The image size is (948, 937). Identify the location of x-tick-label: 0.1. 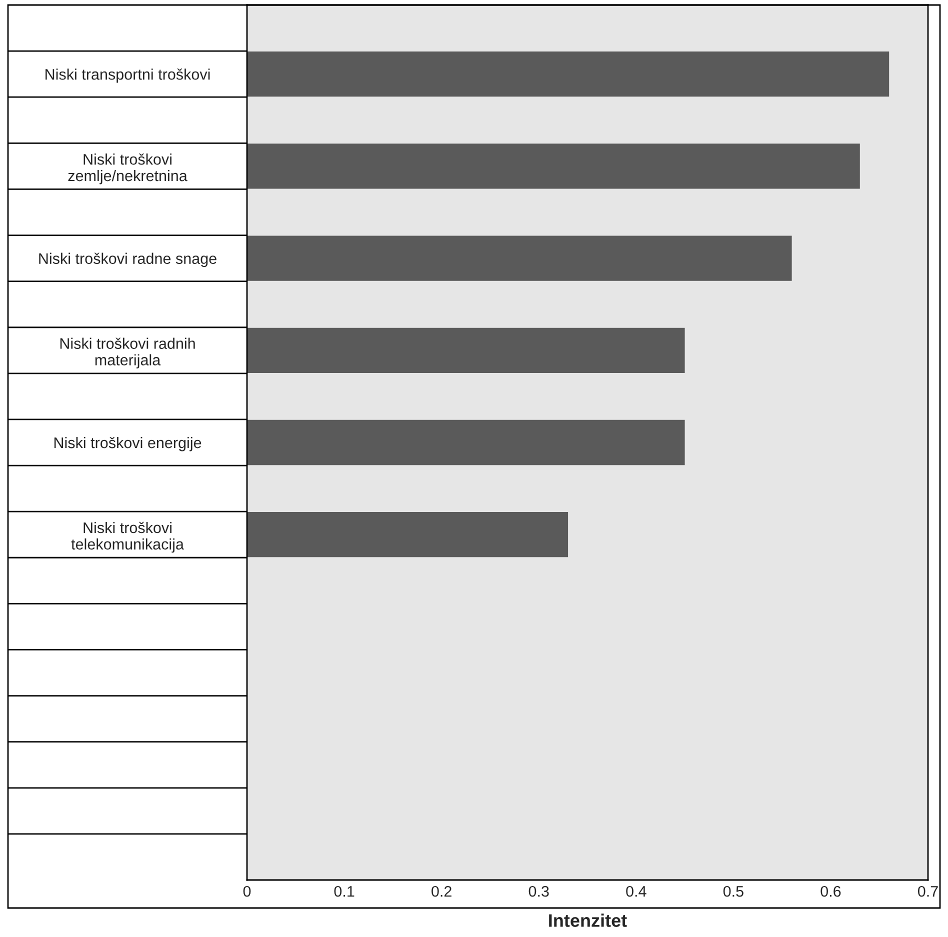
(344, 891).